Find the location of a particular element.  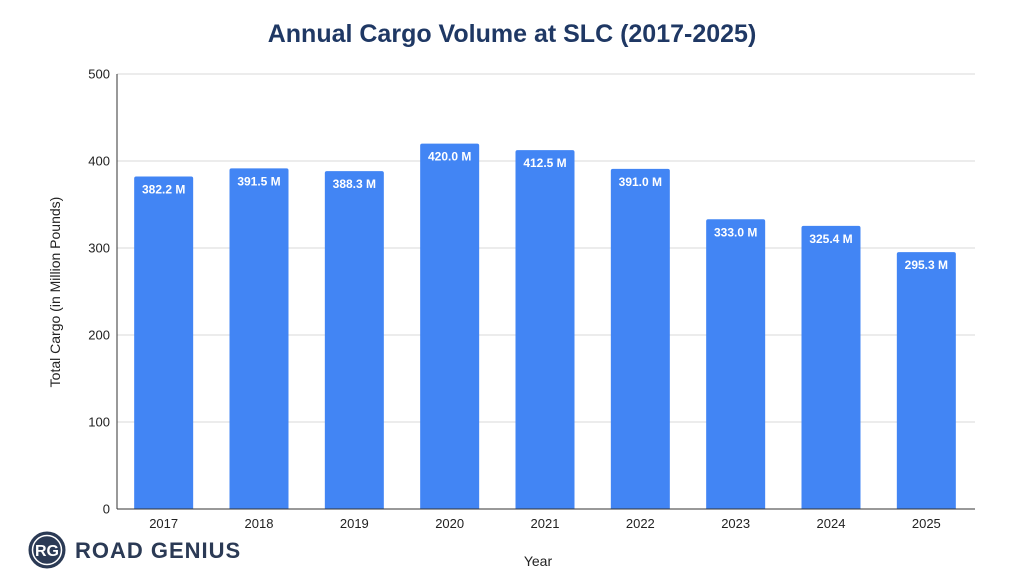

y-tick-label: 300 is located at coordinates (99, 248).